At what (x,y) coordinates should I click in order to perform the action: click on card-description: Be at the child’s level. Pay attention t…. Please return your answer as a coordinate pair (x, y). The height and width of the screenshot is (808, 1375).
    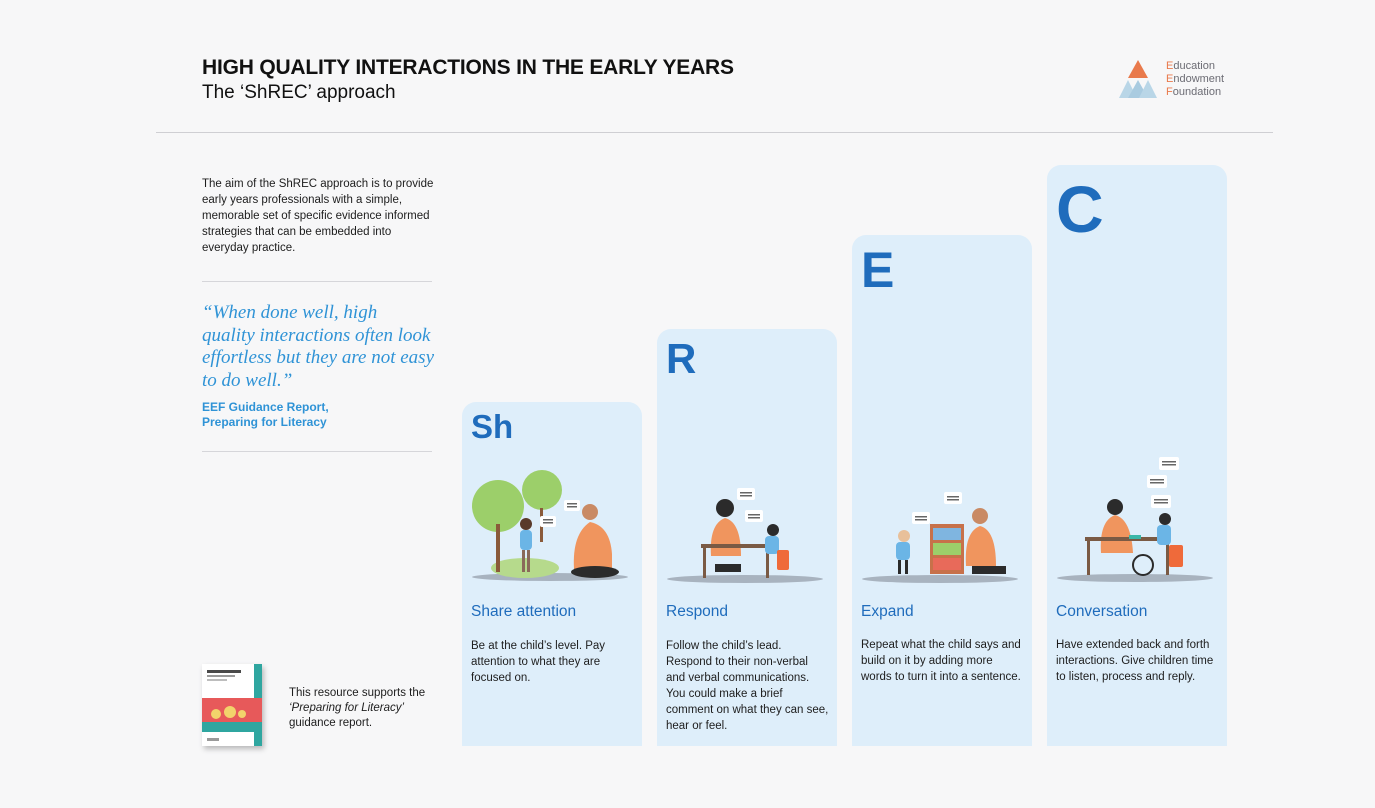
    Looking at the image, I should click on (538, 662).